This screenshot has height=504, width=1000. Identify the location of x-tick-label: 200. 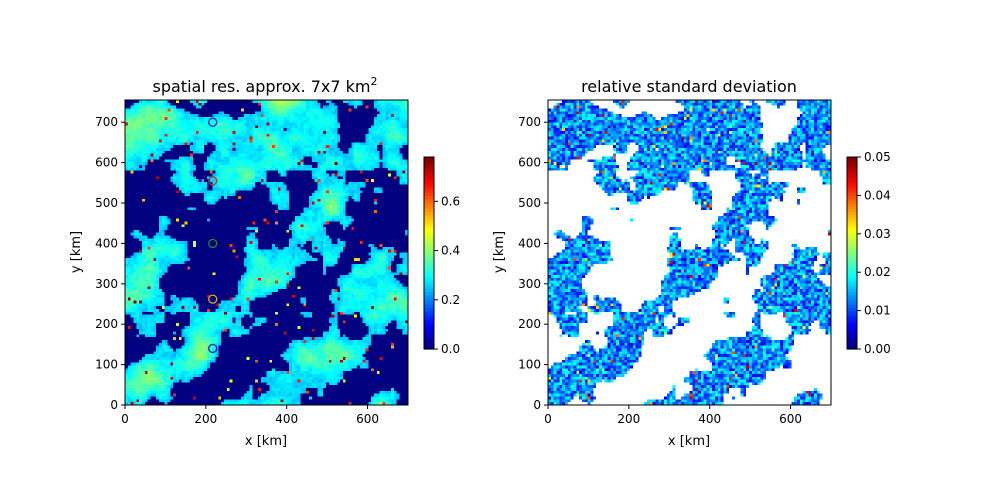
(205, 419).